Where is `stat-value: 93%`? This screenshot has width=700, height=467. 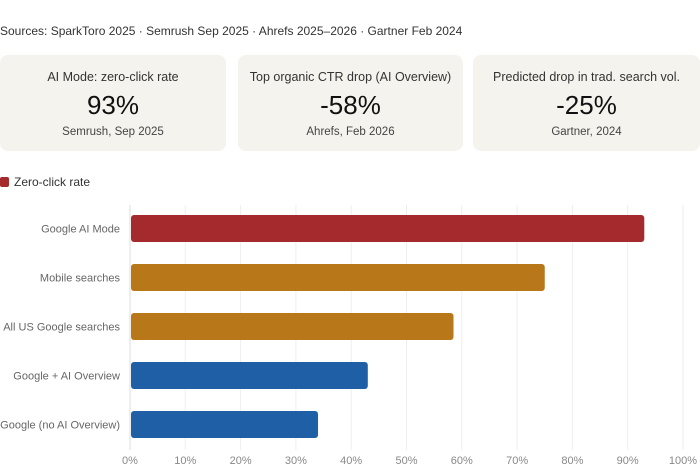 stat-value: 93% is located at coordinates (113, 105).